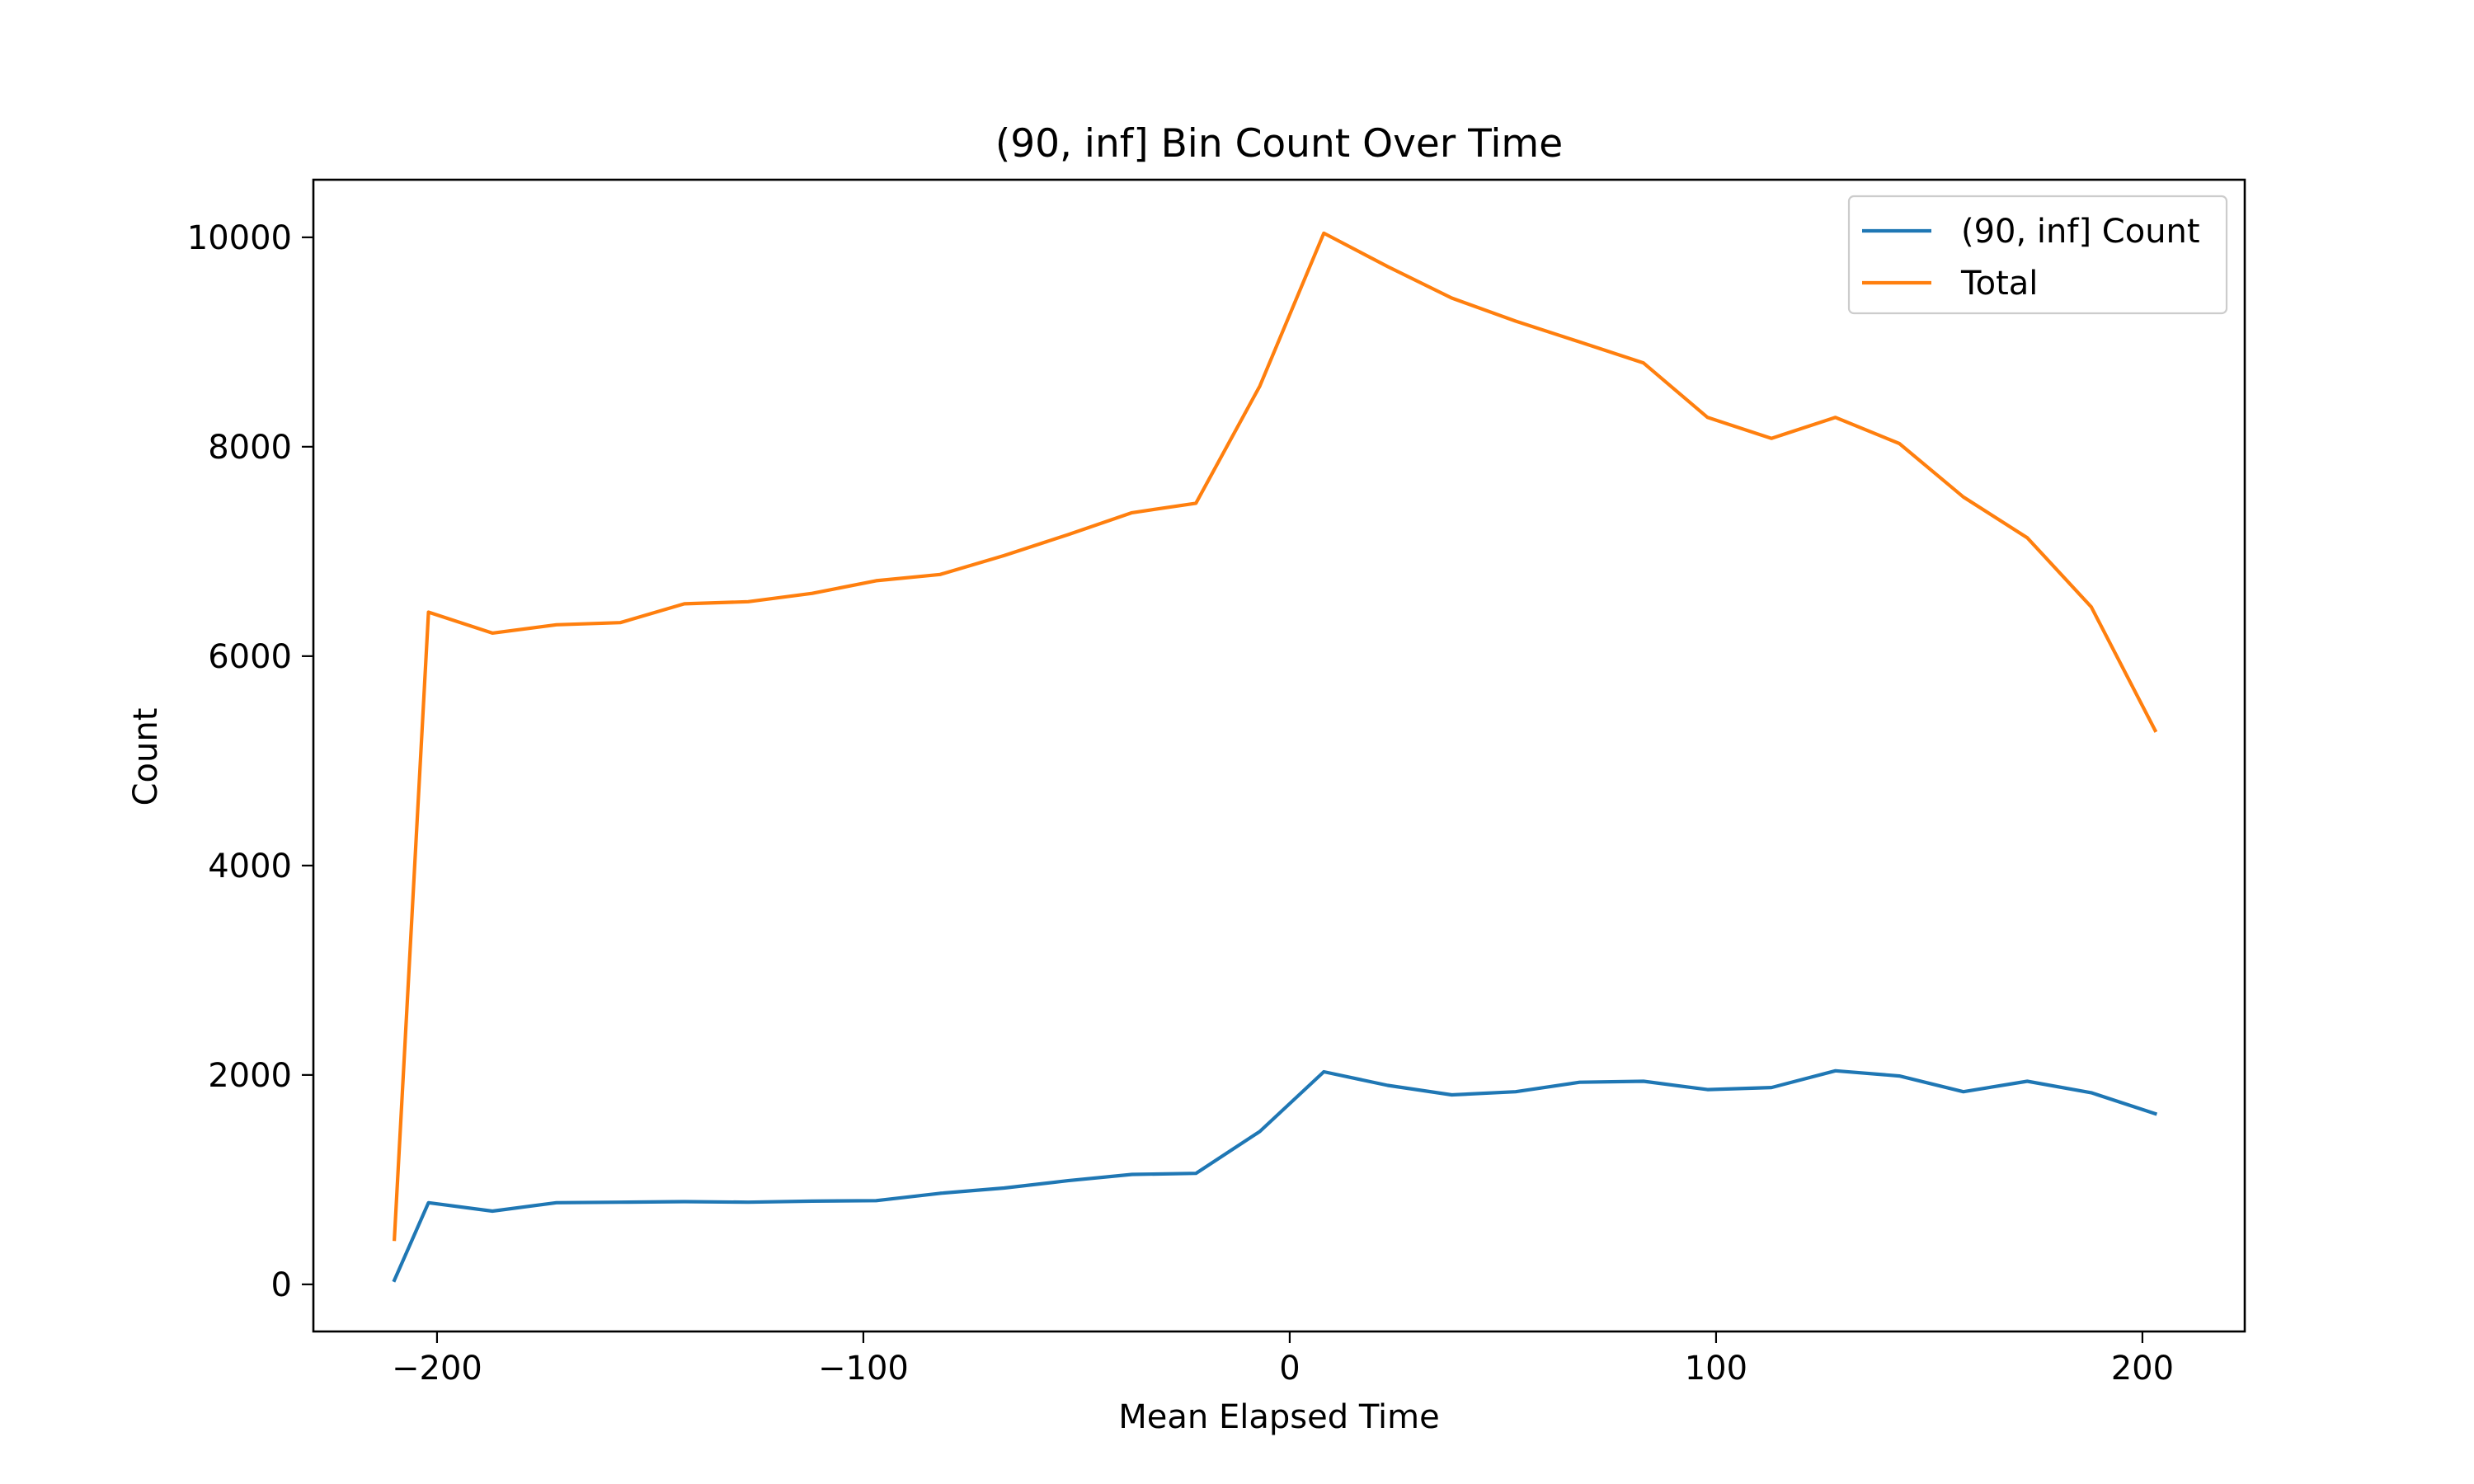 Image resolution: width=2474 pixels, height=1484 pixels. Describe the element at coordinates (146, 757) in the screenshot. I see `y-axis-label: Count` at that location.